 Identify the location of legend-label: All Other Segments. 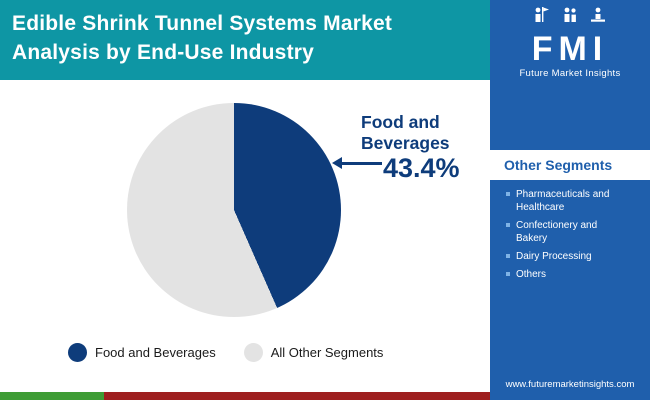
(327, 352).